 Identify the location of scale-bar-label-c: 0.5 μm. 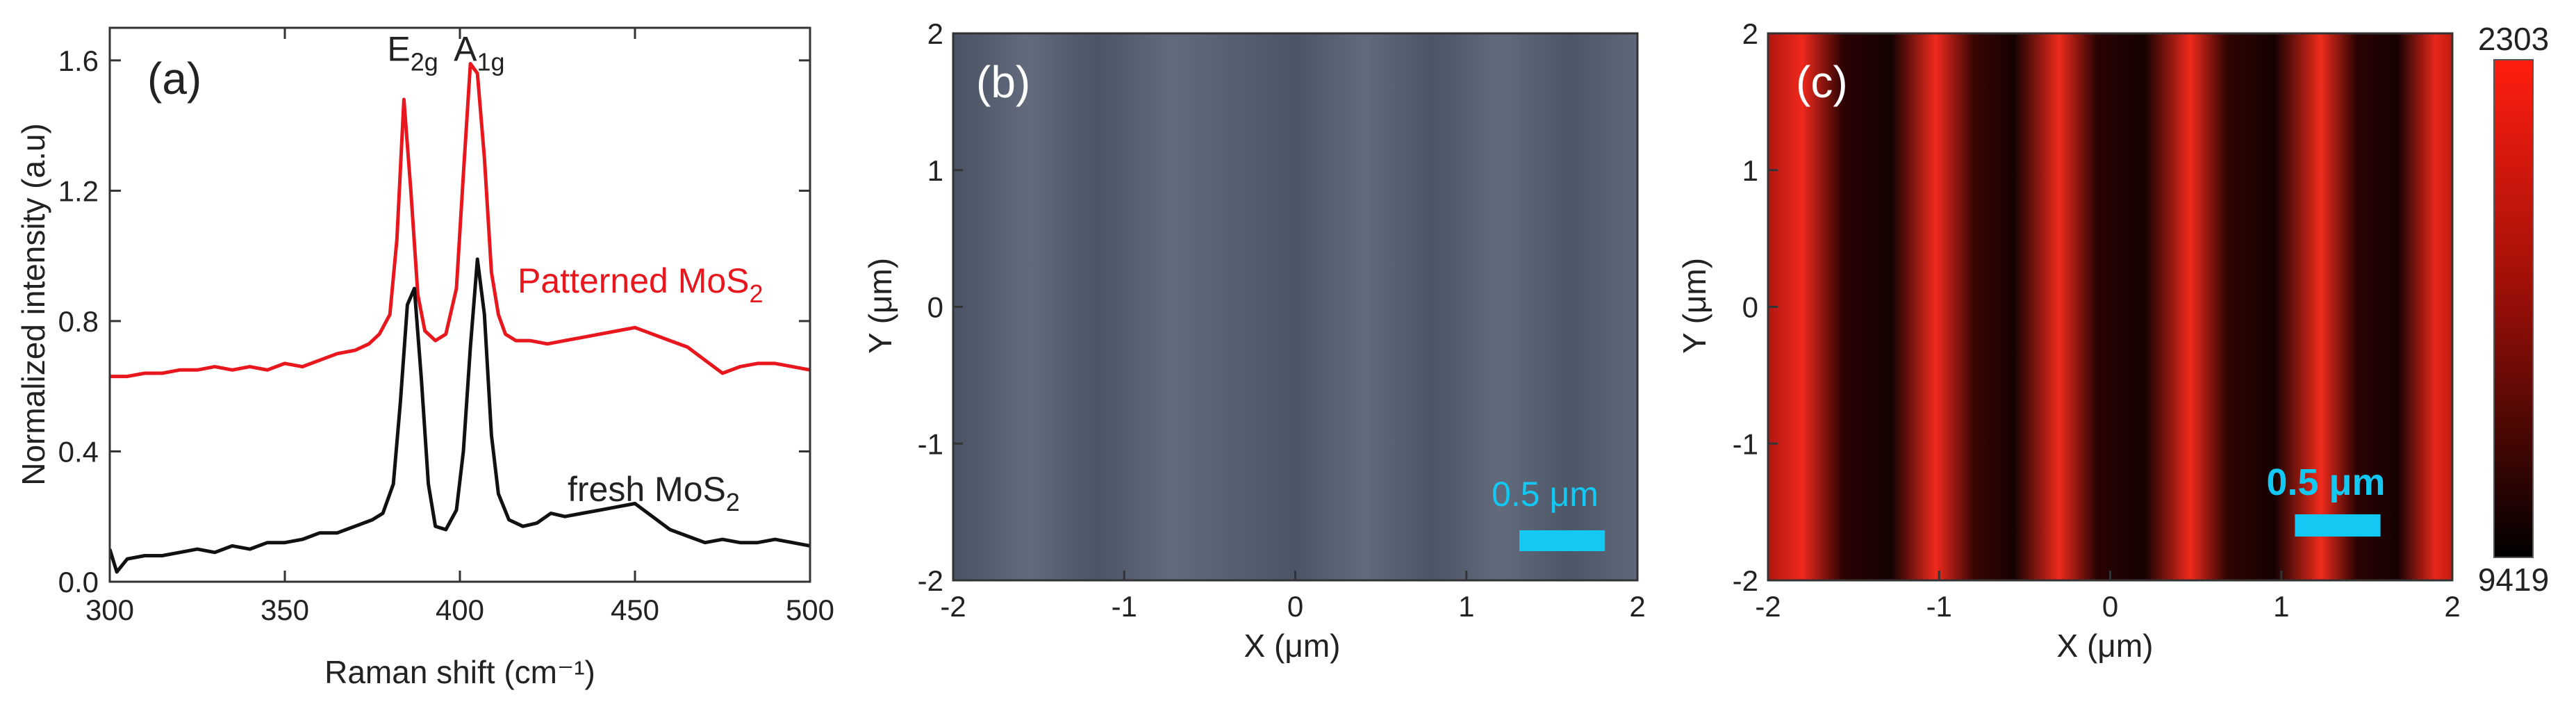
(2326, 482).